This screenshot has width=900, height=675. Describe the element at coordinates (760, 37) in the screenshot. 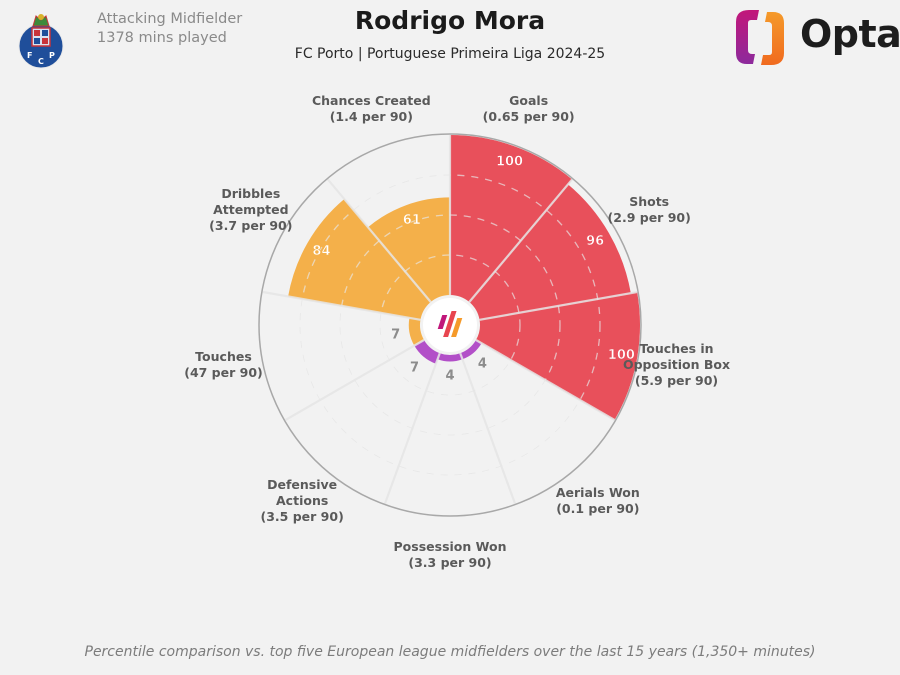

I see `opta-logo-icon` at that location.